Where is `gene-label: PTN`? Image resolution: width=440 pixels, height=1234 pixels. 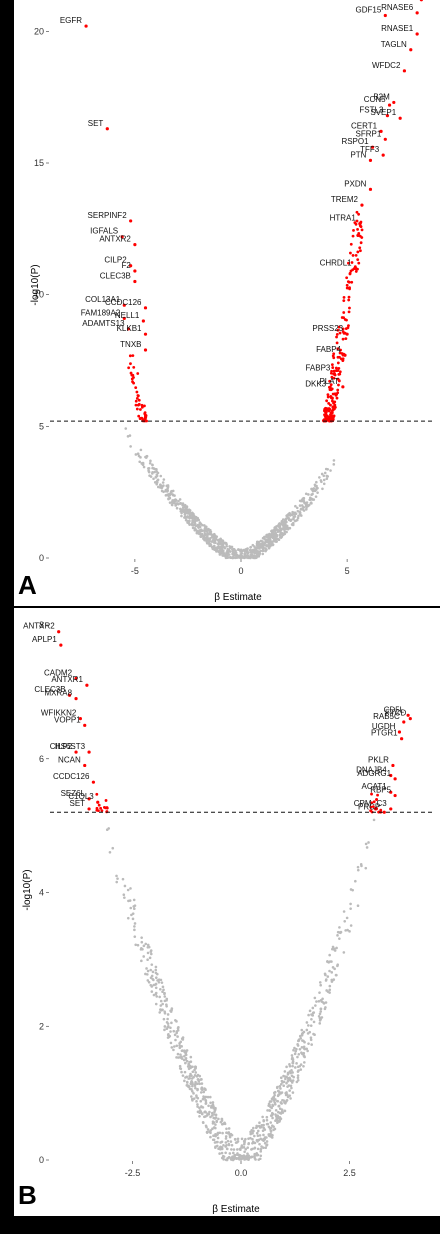 gene-label: PTN is located at coordinates (358, 154).